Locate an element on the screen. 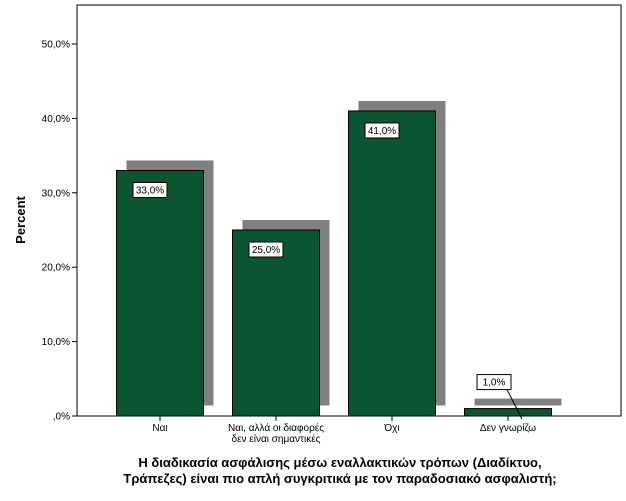  data-label: 25,0% is located at coordinates (266, 250).